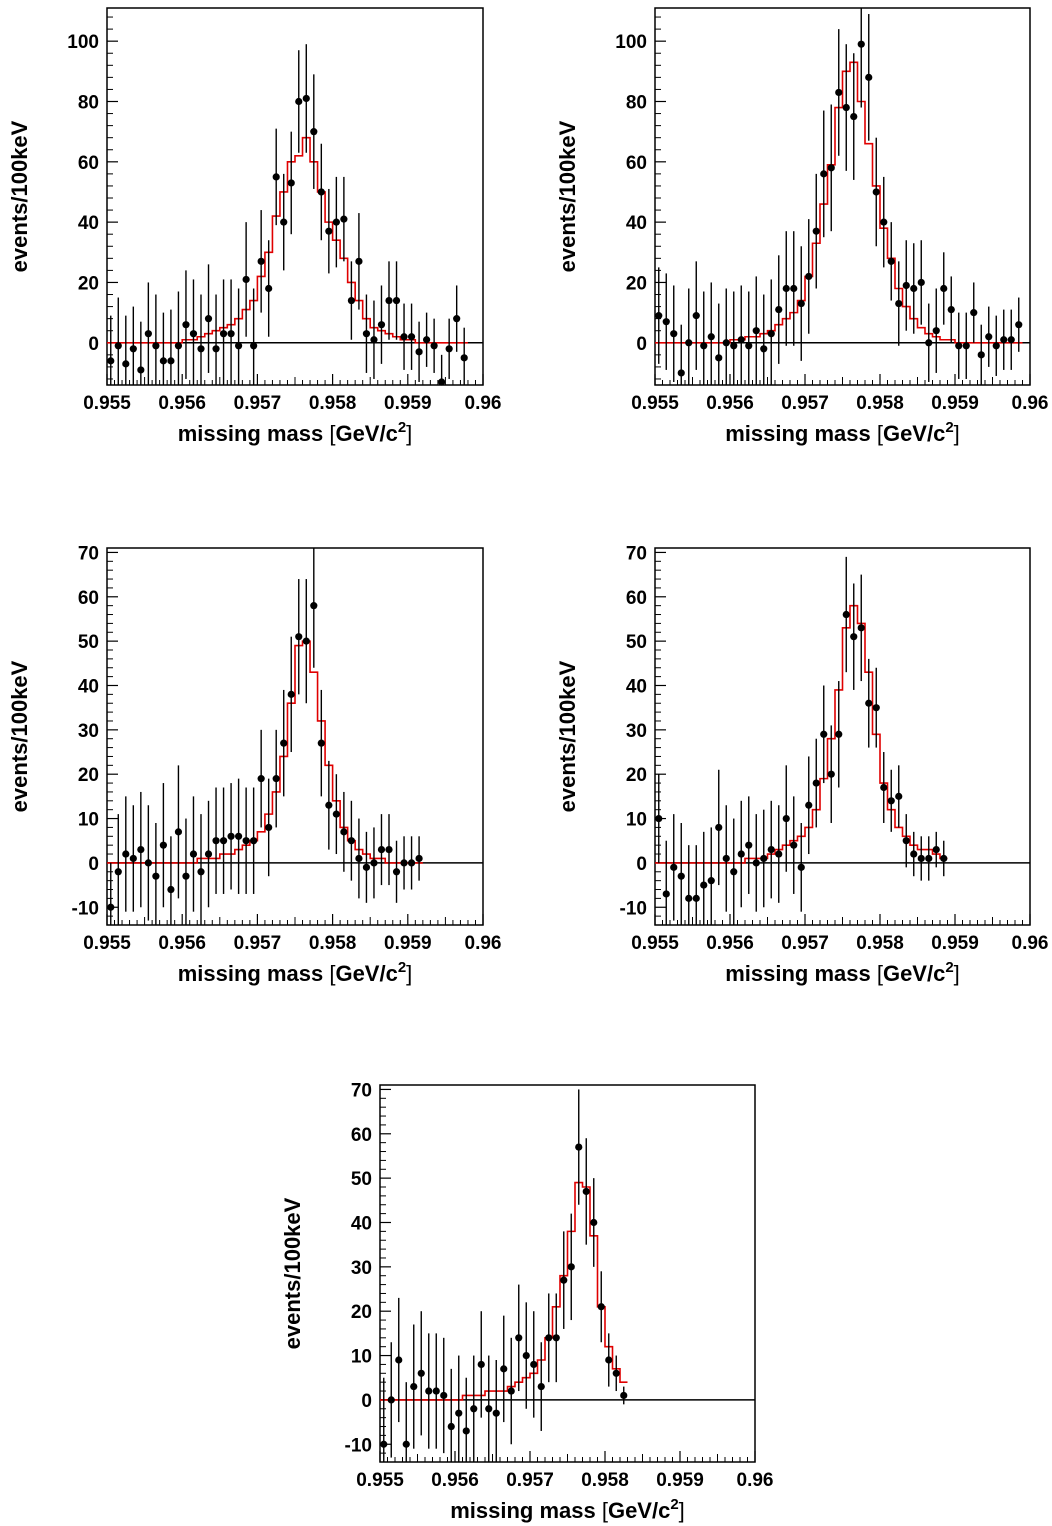 The image size is (1052, 1526). I want to click on x-tick-label: 0.96, so click(1030, 403).